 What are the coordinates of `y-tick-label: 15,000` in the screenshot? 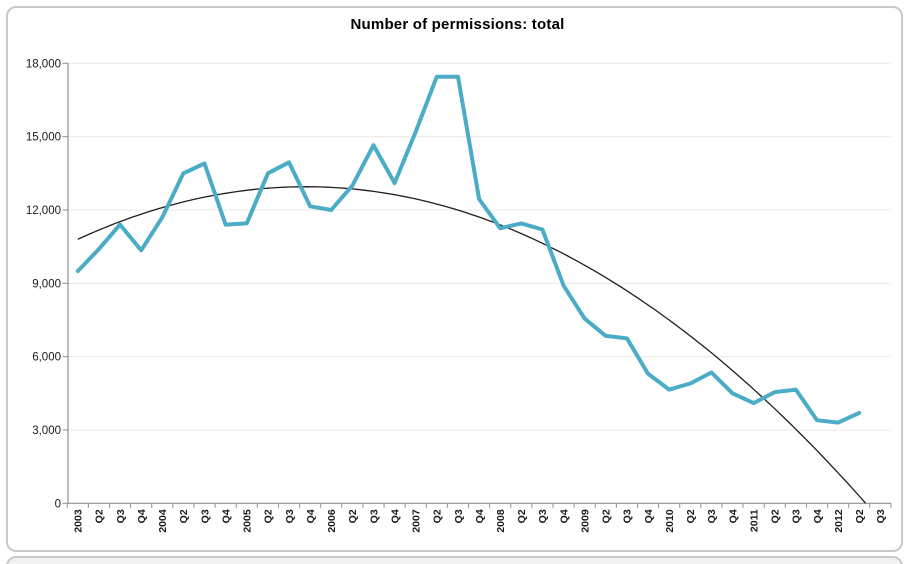 It's located at (43, 138).